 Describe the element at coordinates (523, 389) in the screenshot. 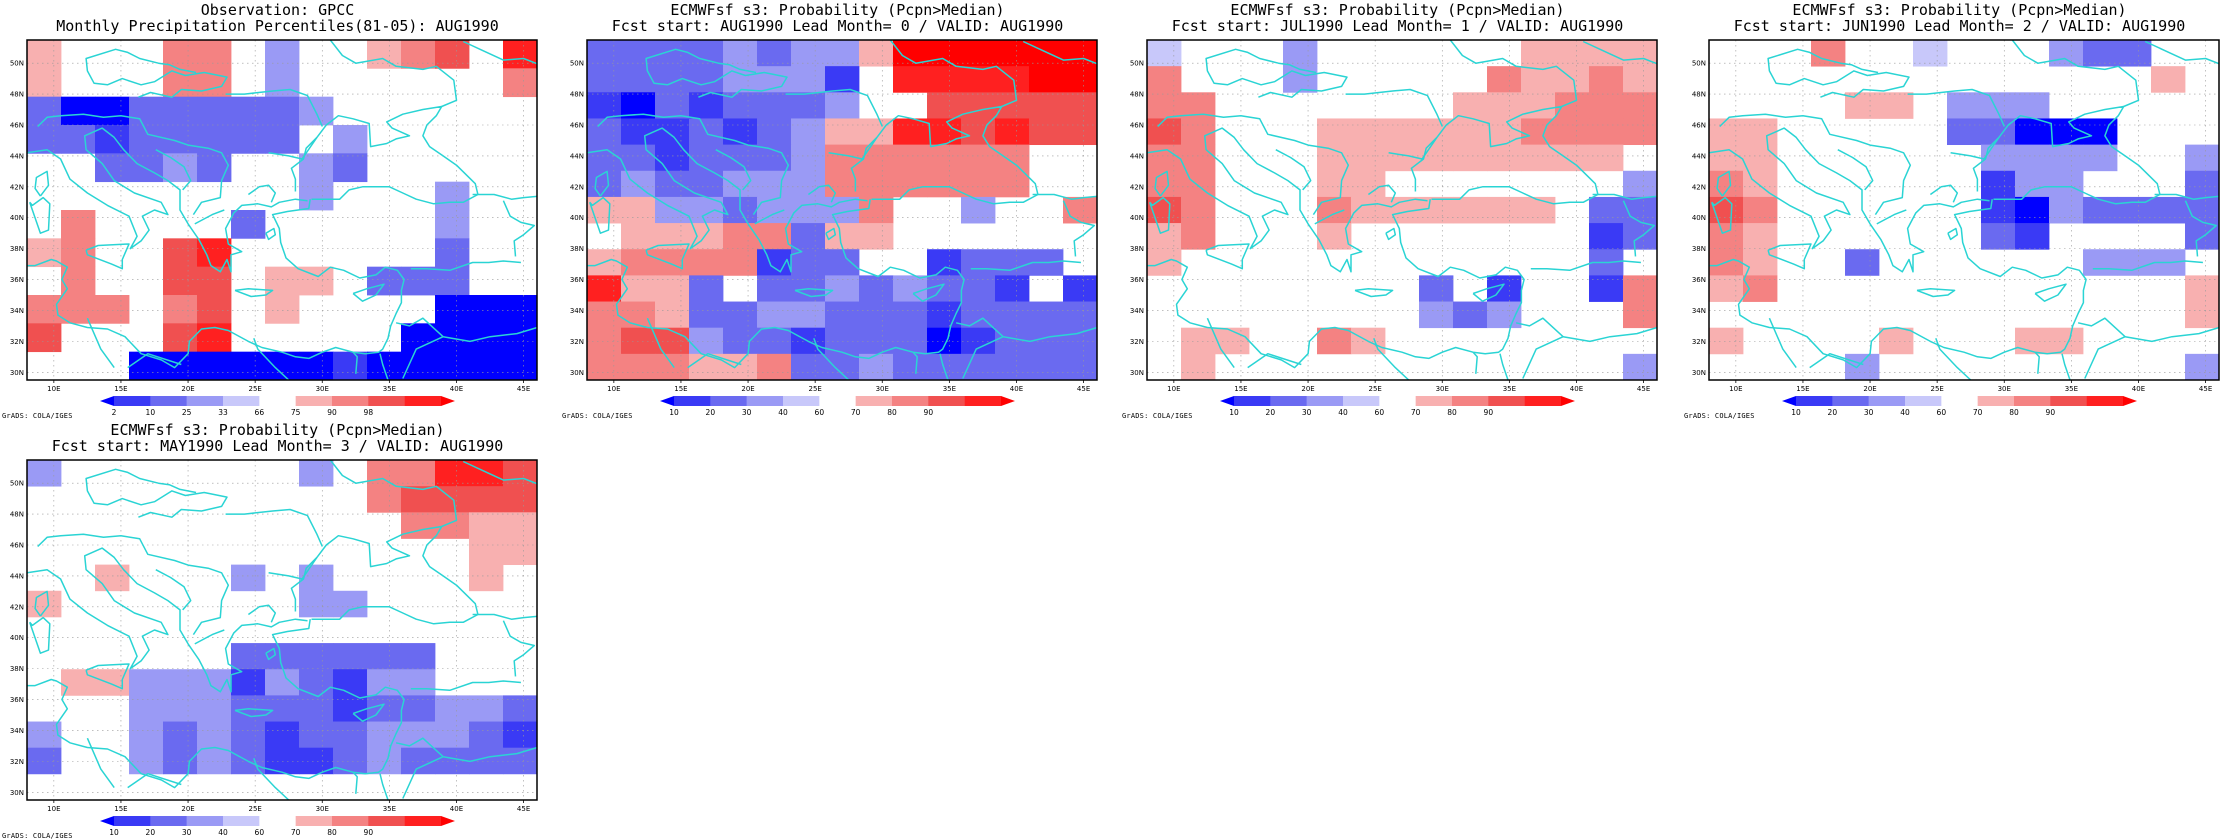

I see `lon-tick-label: 45E` at that location.